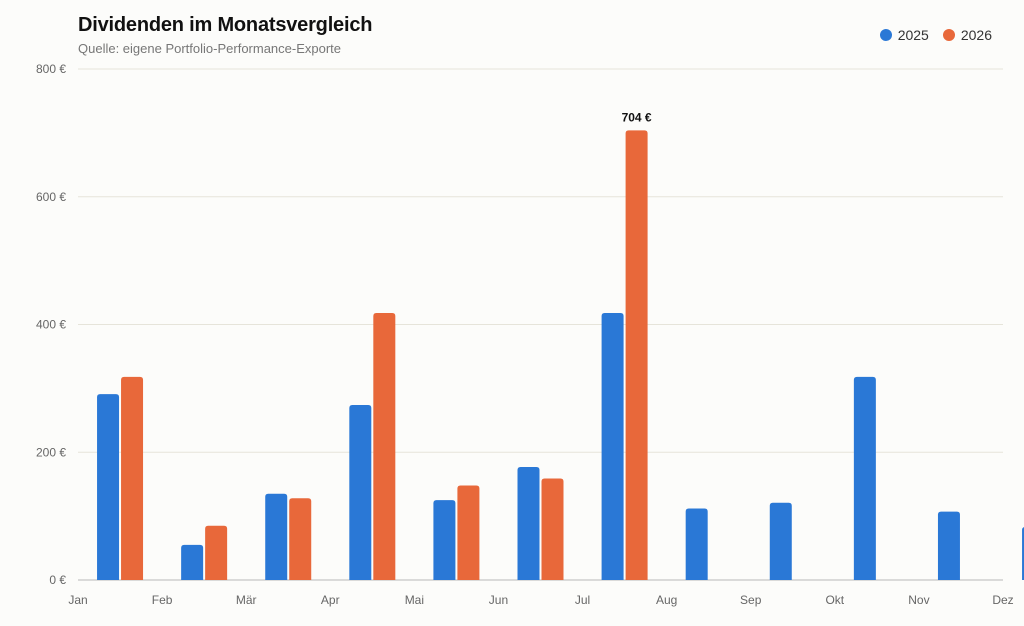  Describe the element at coordinates (51, 325) in the screenshot. I see `y-tick-label: 400 €` at that location.